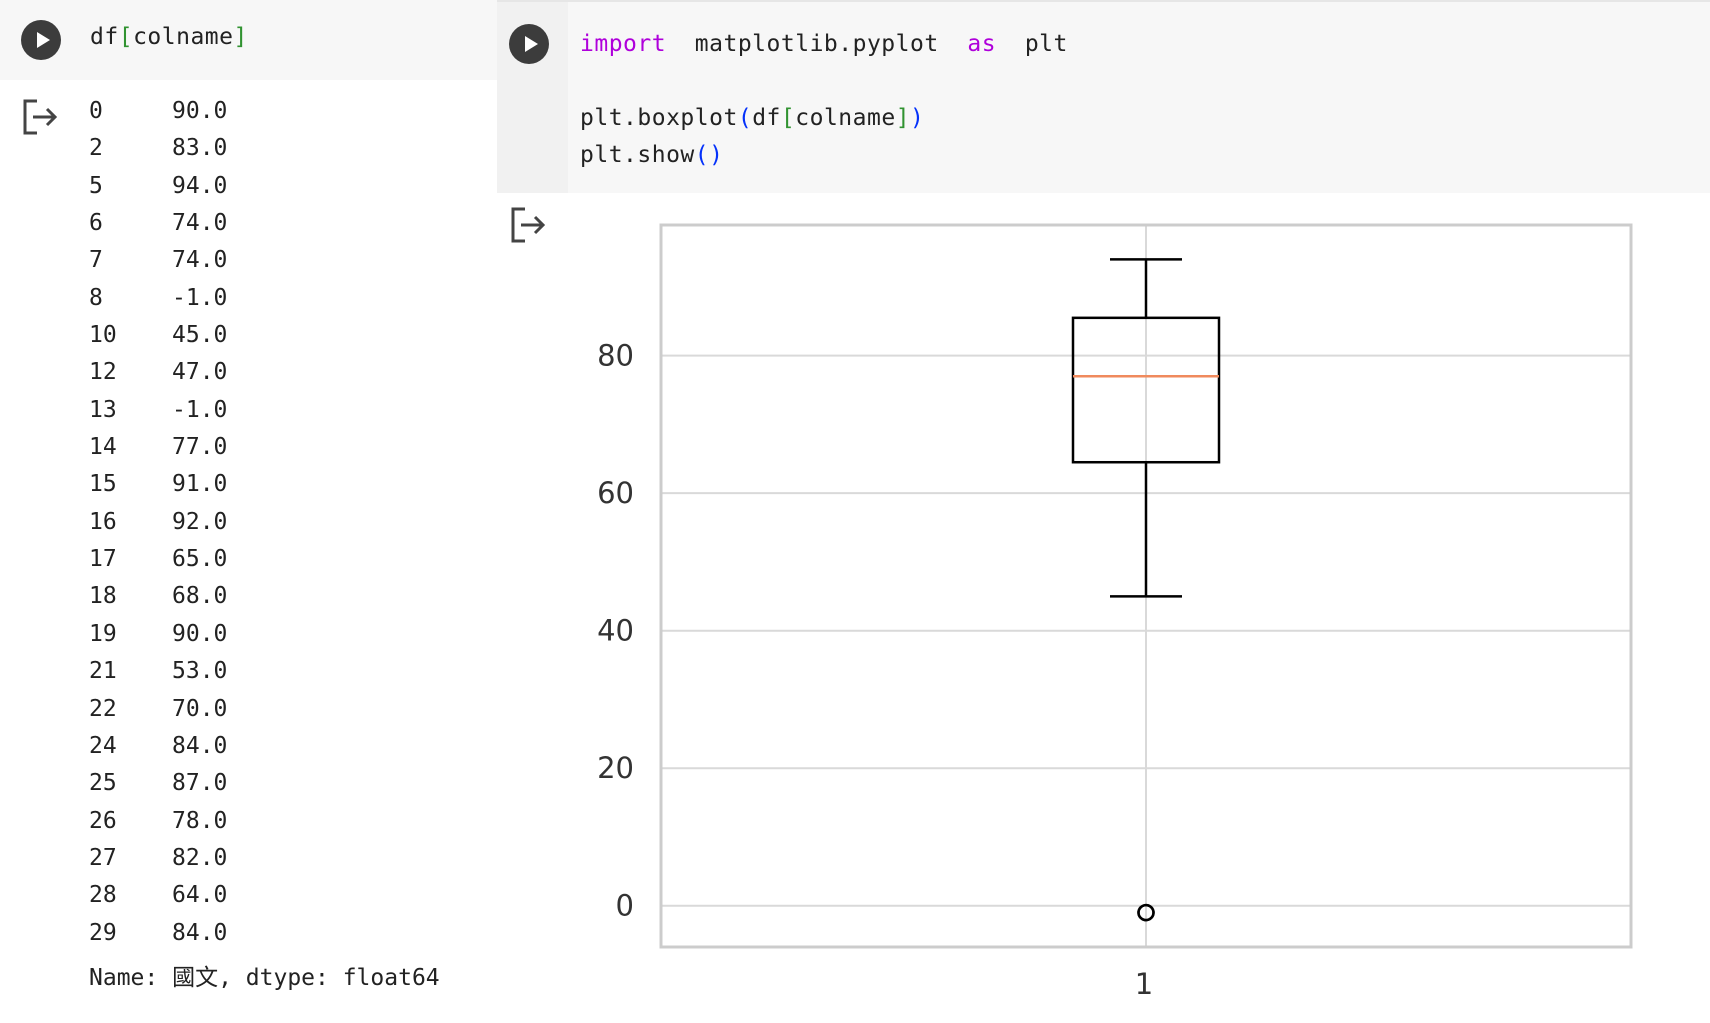 This screenshot has width=1710, height=1023. Describe the element at coordinates (200, 447) in the screenshot. I see `series-value: 77.0` at that location.